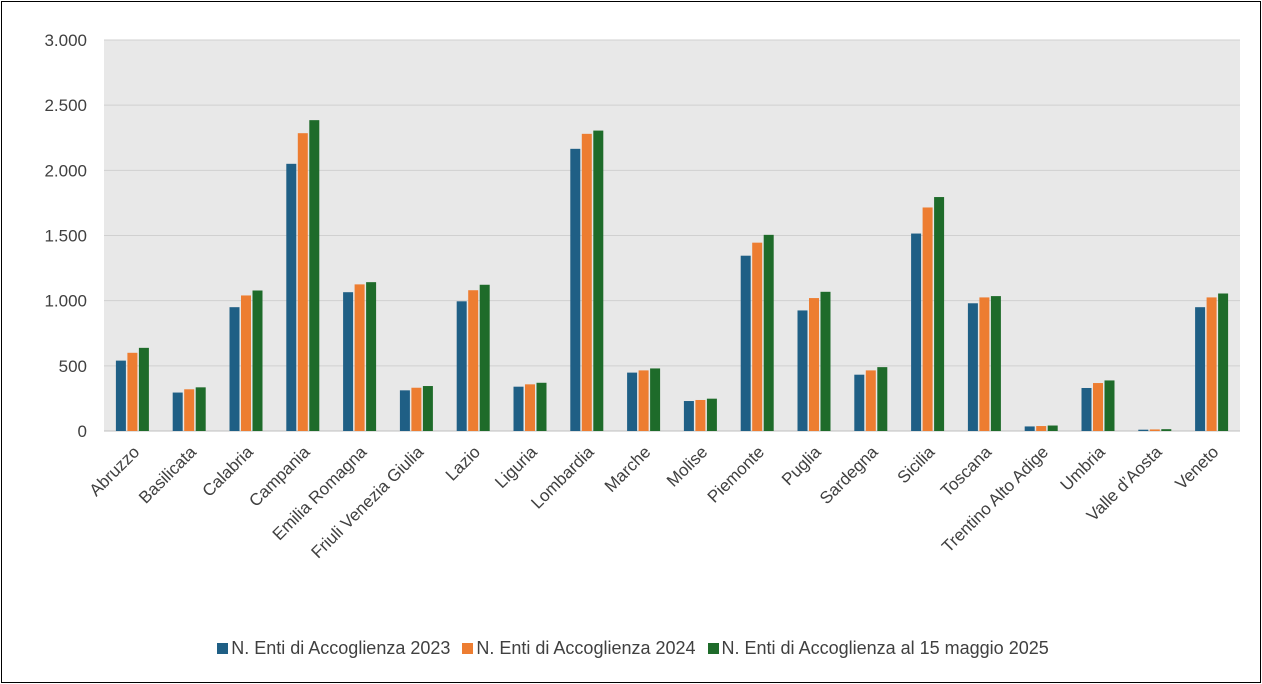  I want to click on bar-marche-s1, so click(632, 401).